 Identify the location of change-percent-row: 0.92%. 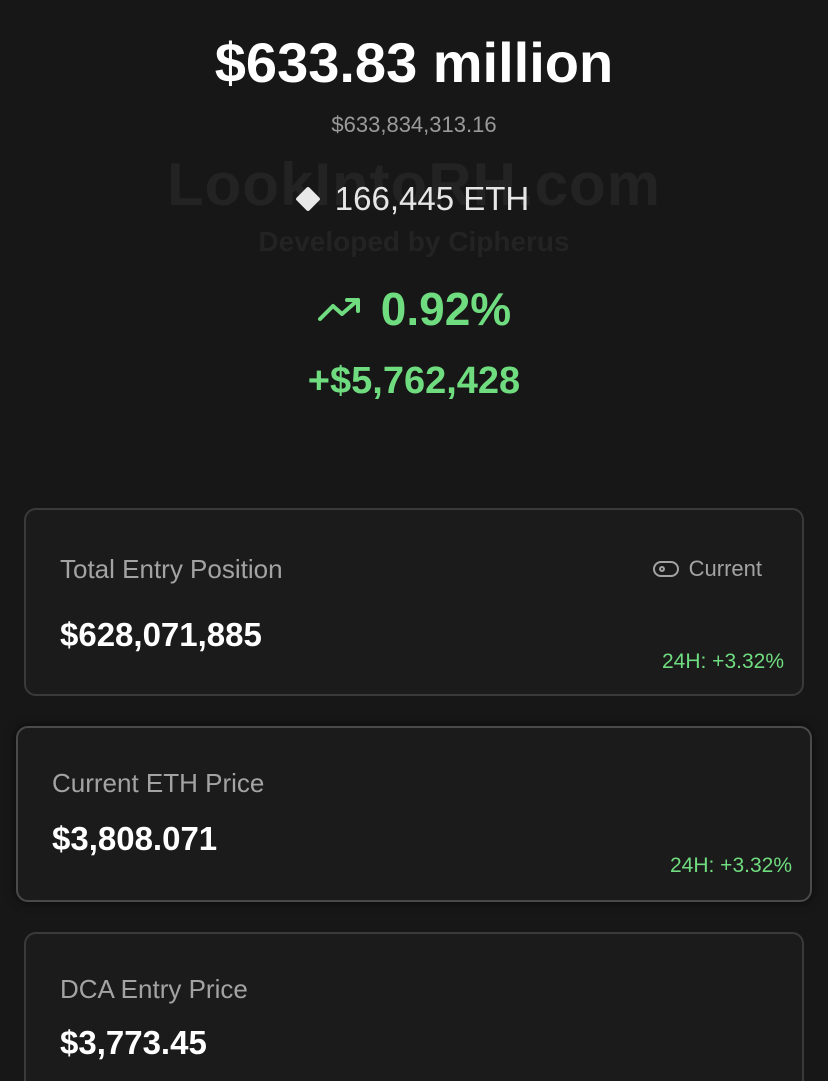
(414, 309).